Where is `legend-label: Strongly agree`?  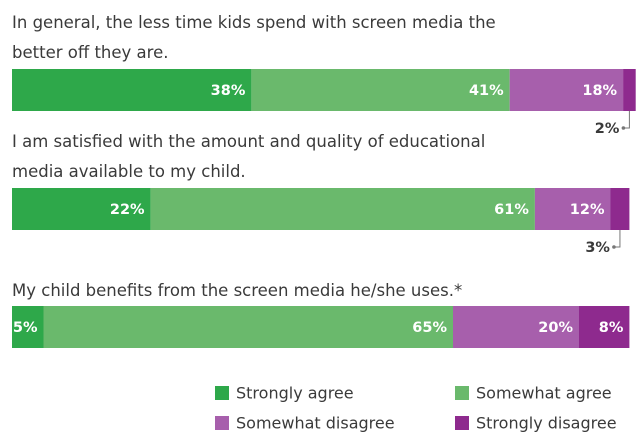 legend-label: Strongly agree is located at coordinates (295, 393).